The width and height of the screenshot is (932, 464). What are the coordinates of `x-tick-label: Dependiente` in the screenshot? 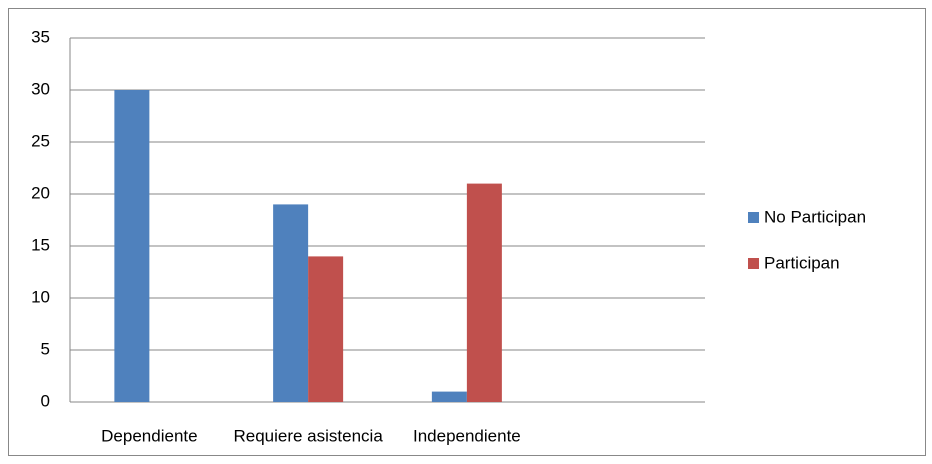 It's located at (149, 435).